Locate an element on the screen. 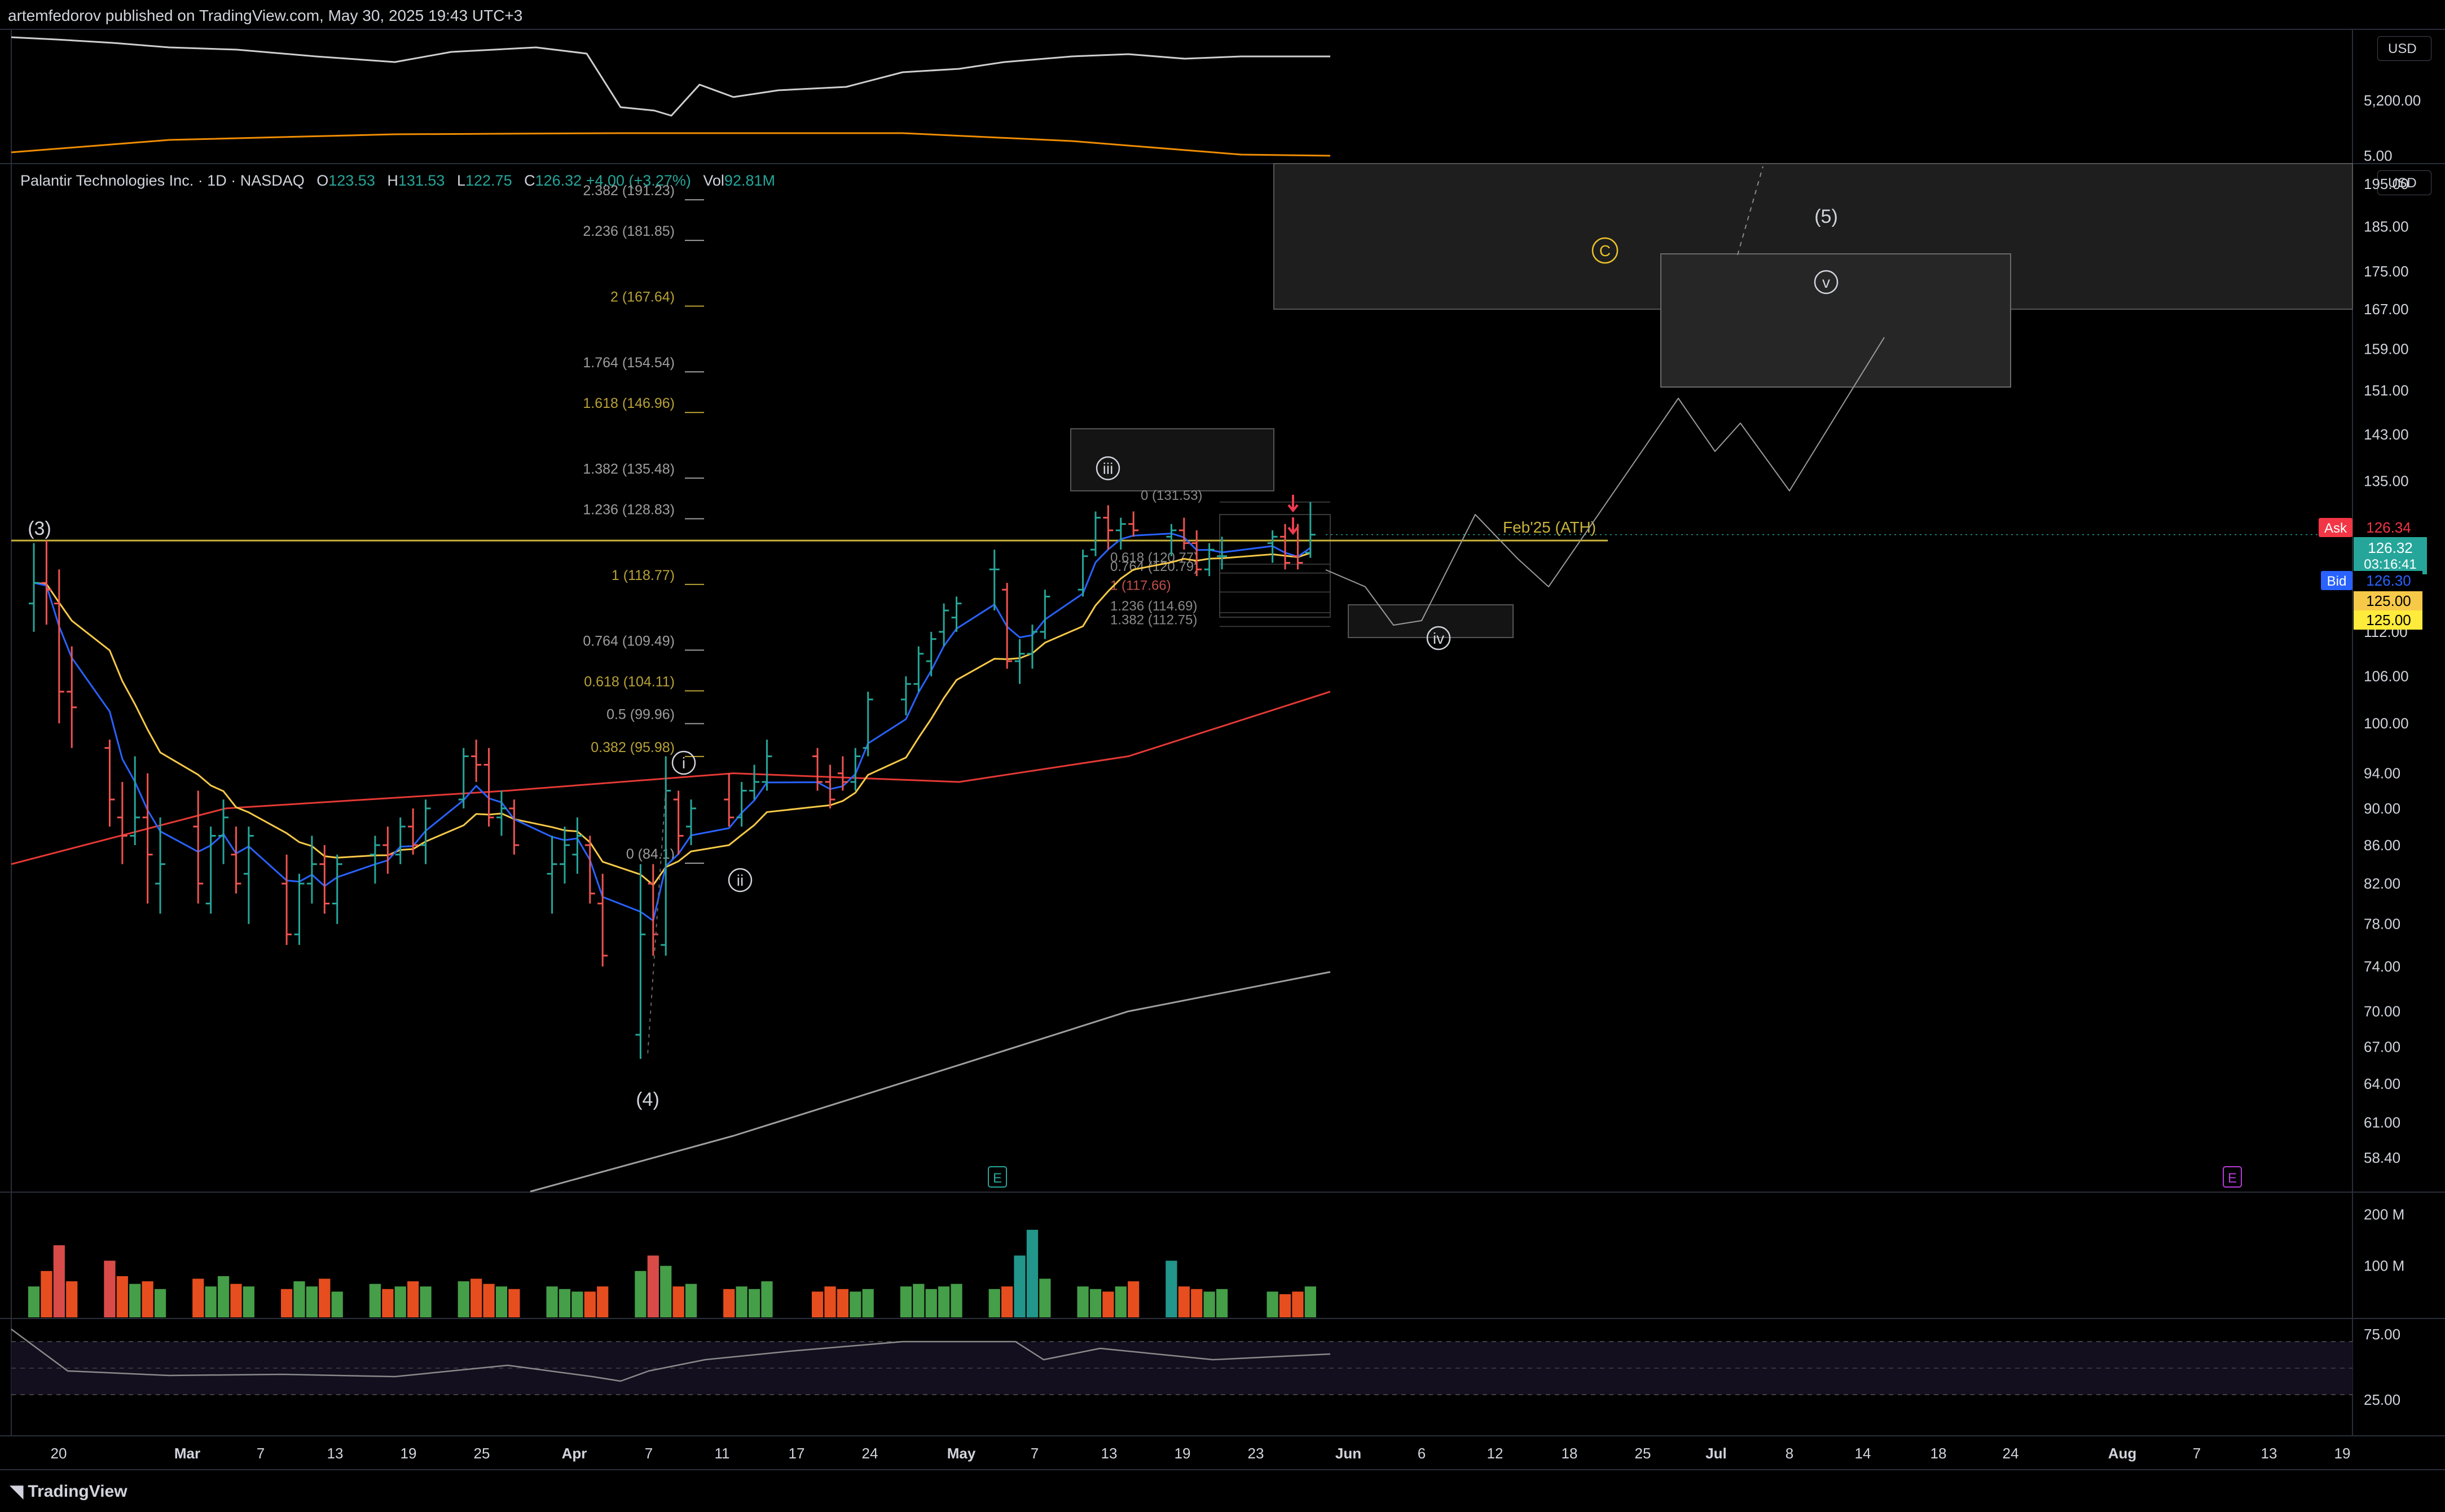 The height and width of the screenshot is (1512, 2445). wave-label-ii-ring is located at coordinates (740, 881).